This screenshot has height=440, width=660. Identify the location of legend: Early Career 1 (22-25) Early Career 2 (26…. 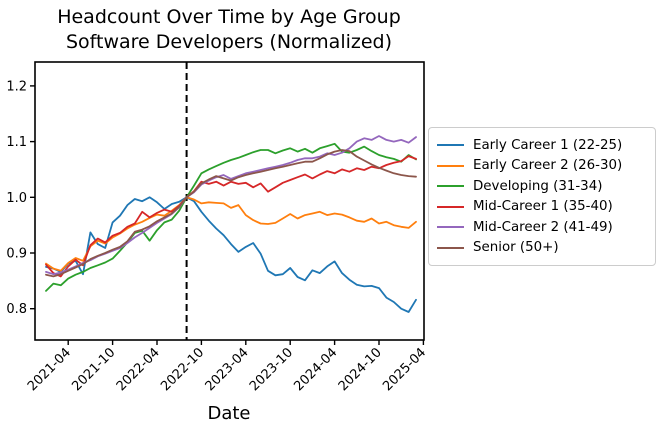
(542, 196).